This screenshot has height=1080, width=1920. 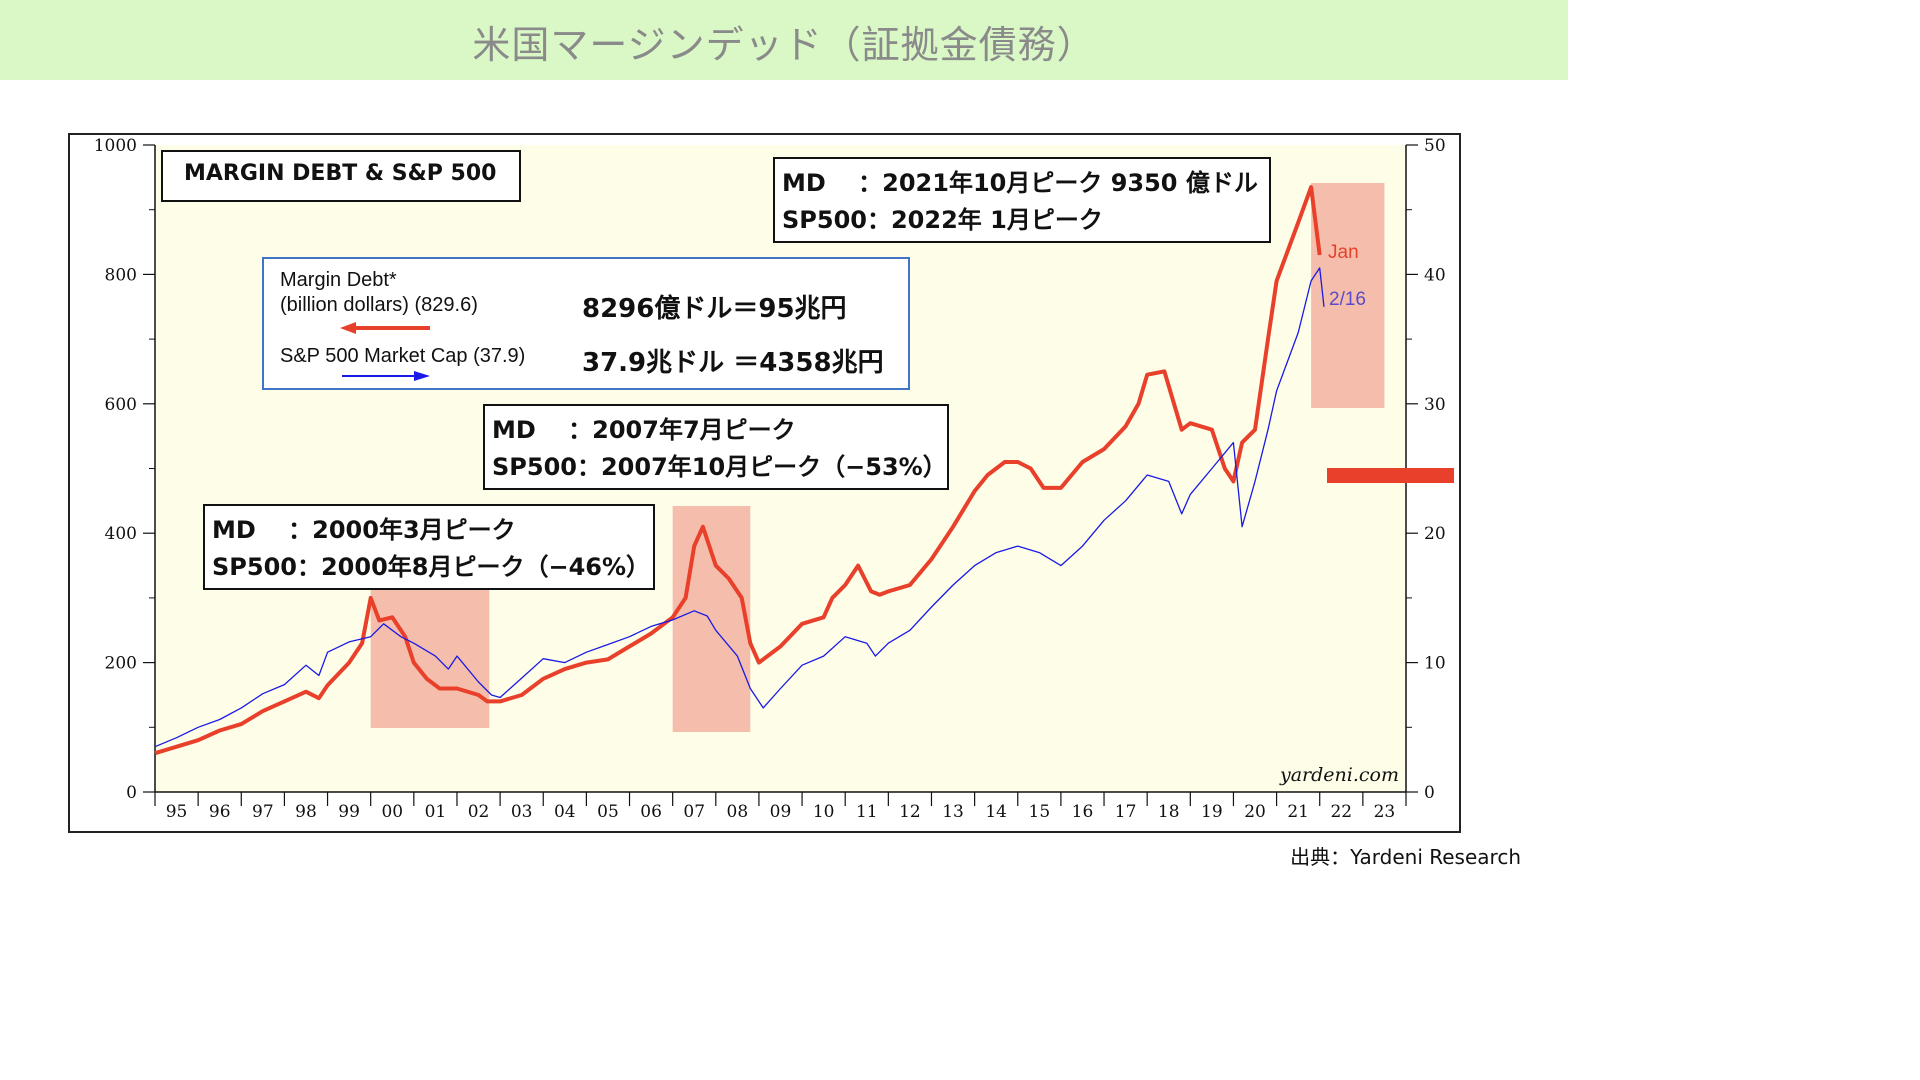 I want to click on x-tick-label: 22, so click(x=1341, y=812).